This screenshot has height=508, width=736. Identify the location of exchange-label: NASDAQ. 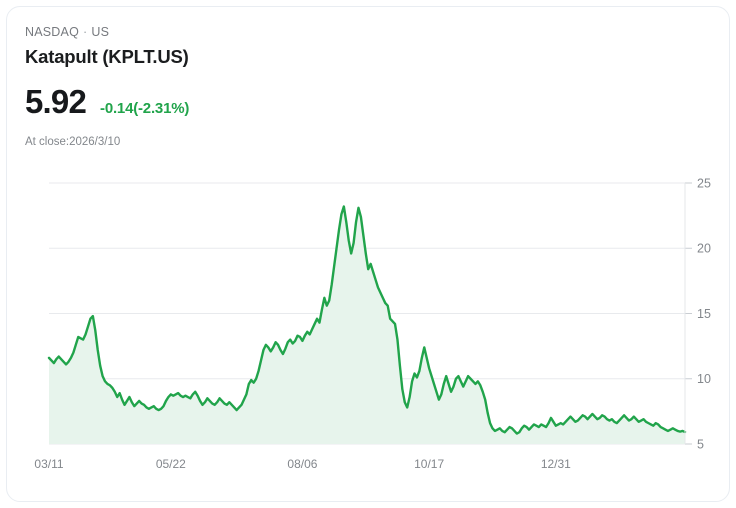
(52, 32).